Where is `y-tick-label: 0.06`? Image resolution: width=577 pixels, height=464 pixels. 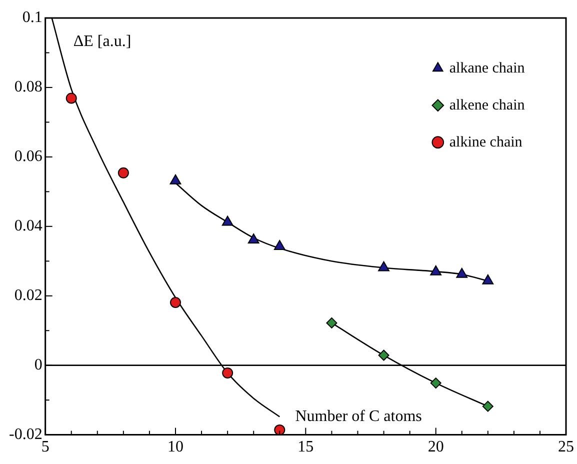
y-tick-label: 0.06 is located at coordinates (28, 157).